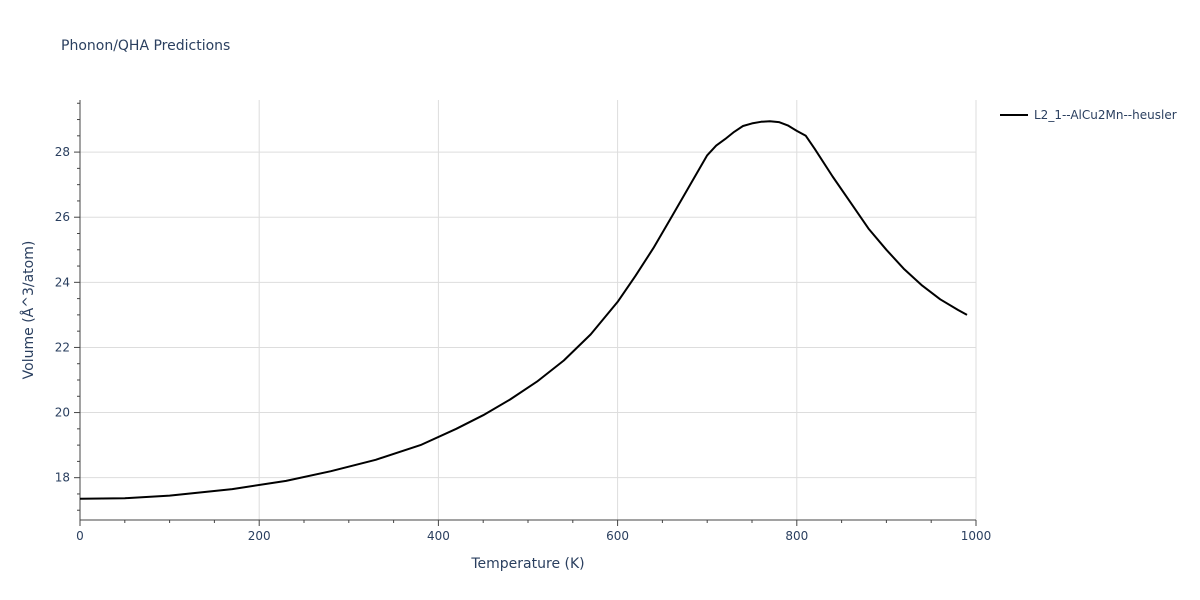 The height and width of the screenshot is (600, 1200). What do you see at coordinates (62, 282) in the screenshot?
I see `y-tick-label: 24` at bounding box center [62, 282].